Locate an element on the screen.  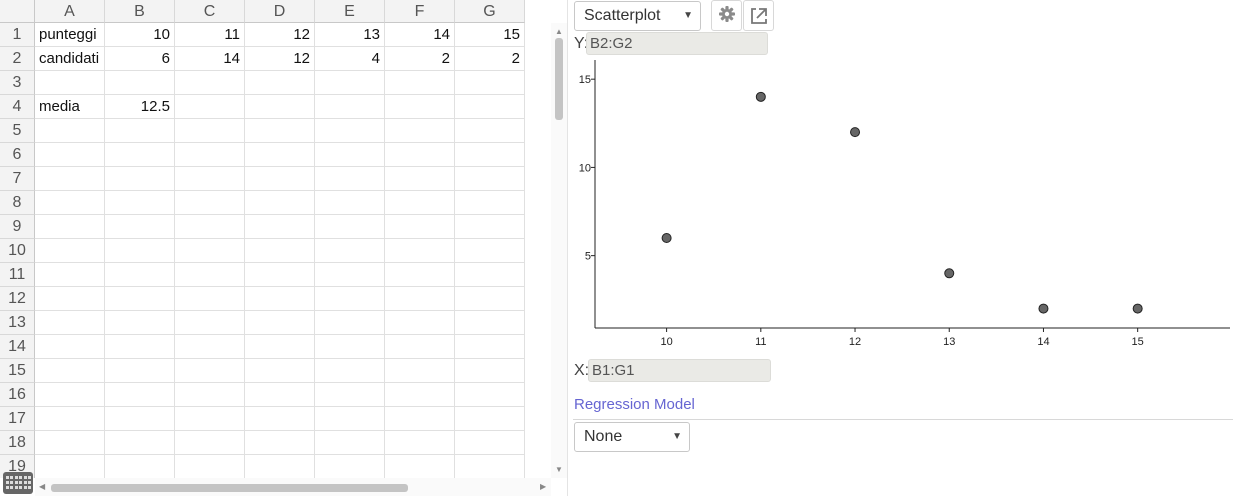
row-header-3: 3 is located at coordinates (17, 83).